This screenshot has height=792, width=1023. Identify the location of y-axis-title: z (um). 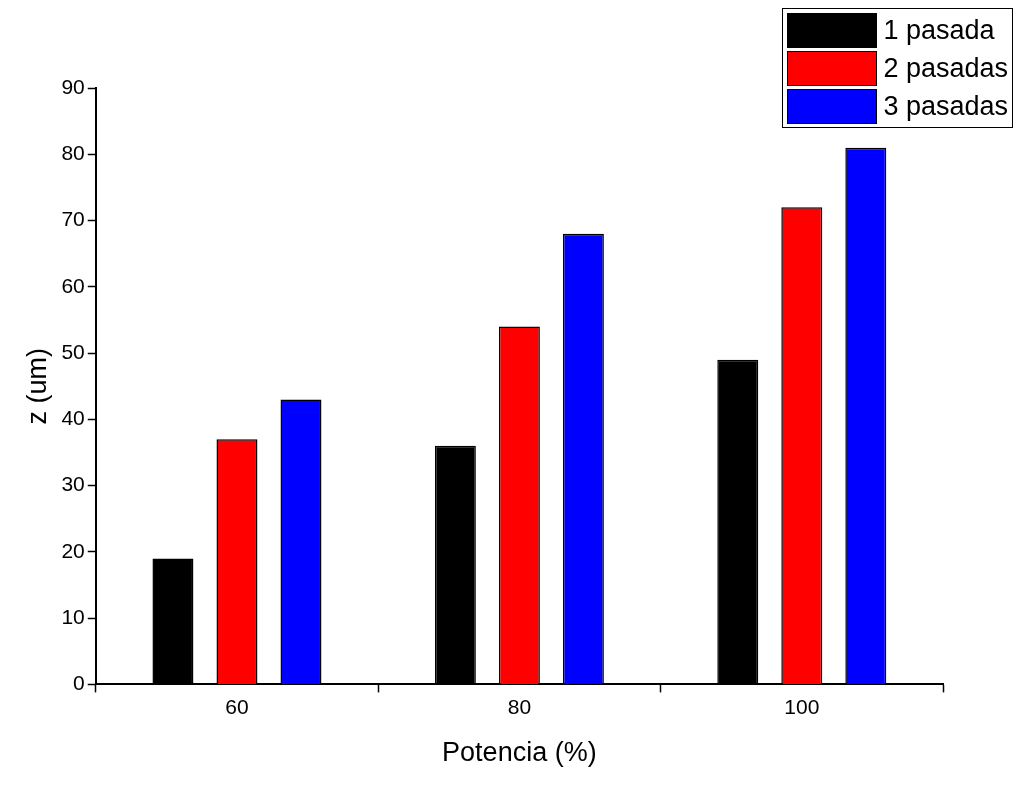
(36, 386).